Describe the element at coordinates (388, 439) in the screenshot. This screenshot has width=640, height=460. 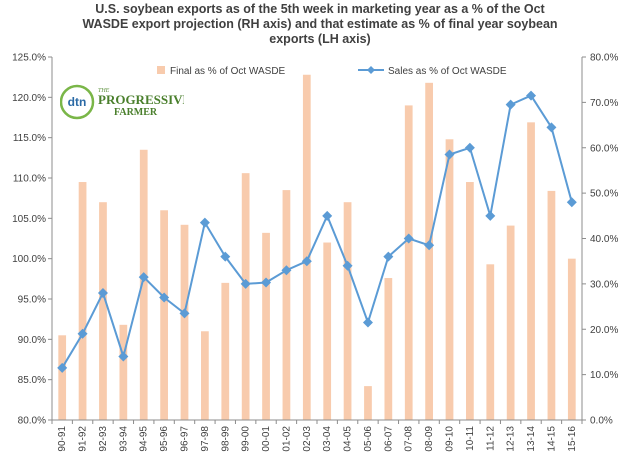
I see `x-tick-label: 06-07` at that location.